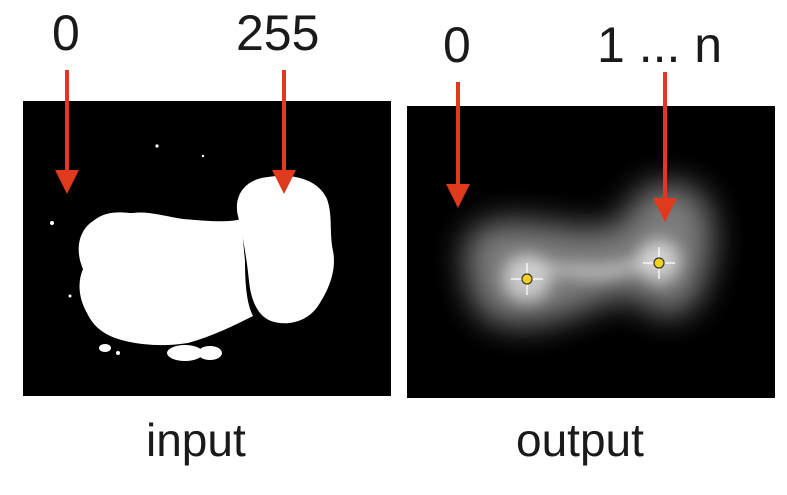 The image size is (787, 495). What do you see at coordinates (660, 45) in the screenshot?
I see `output-range-value-label: 1 ... n` at bounding box center [660, 45].